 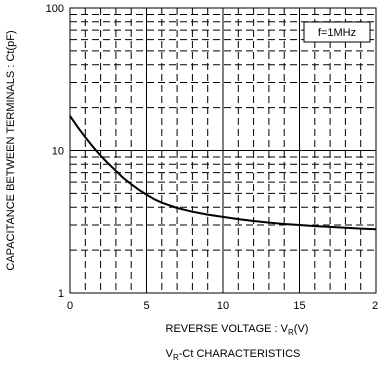 I want to click on y-tick-label: 100, so click(x=55, y=9).